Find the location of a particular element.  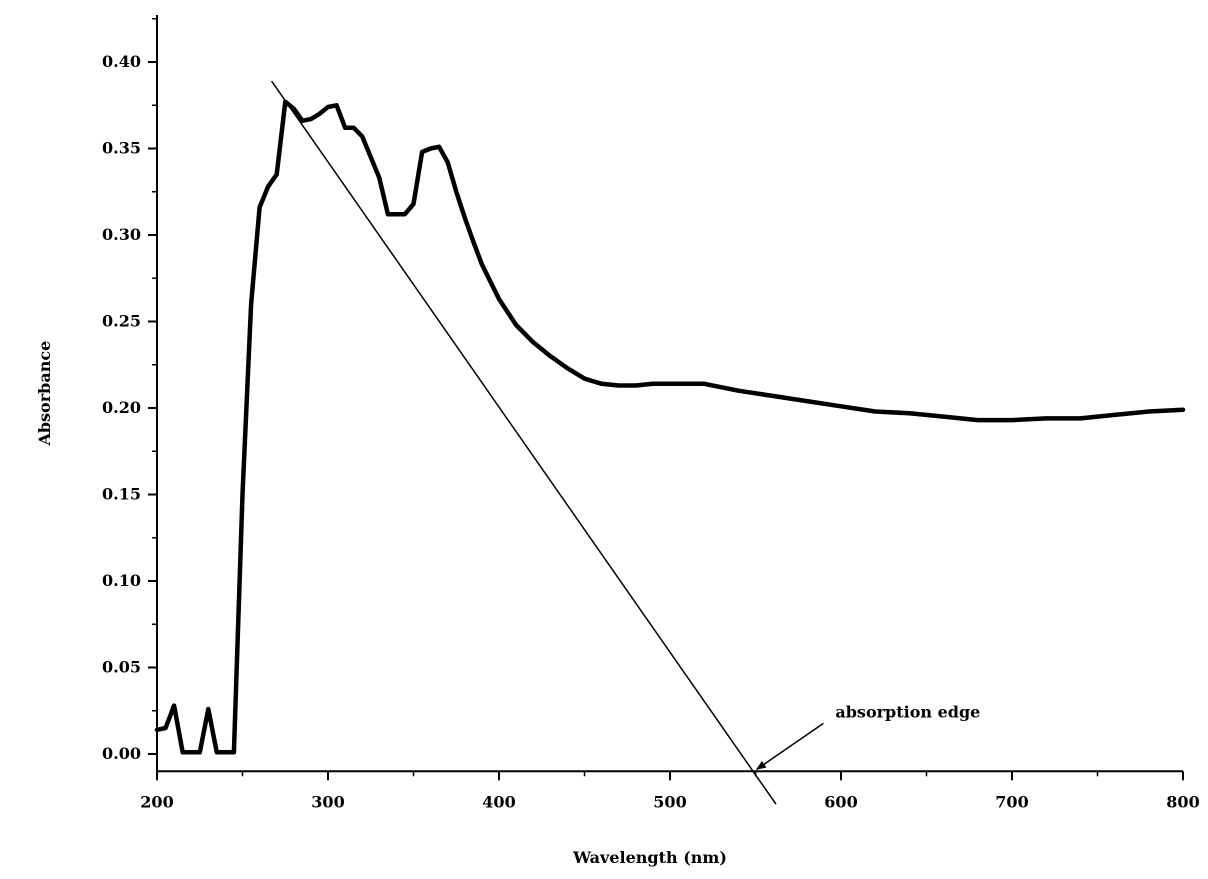

y-tick-label: 0.15 is located at coordinates (121, 494).